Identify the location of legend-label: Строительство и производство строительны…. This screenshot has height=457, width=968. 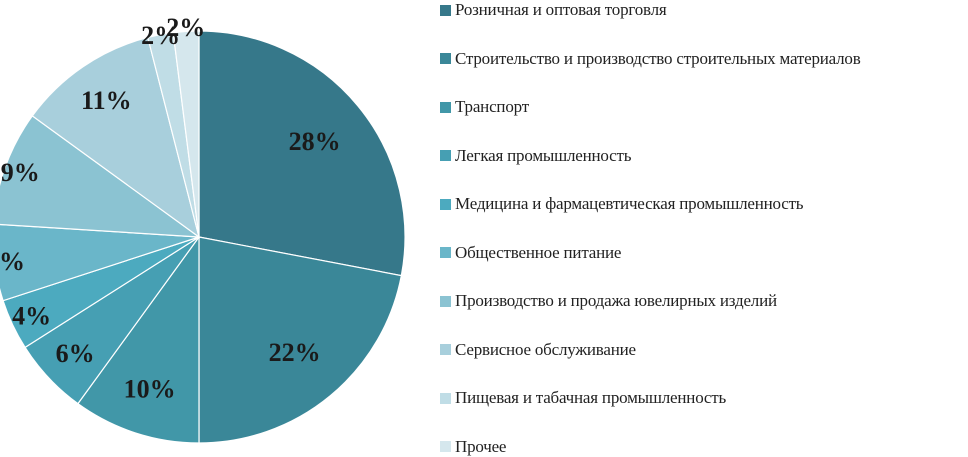
(658, 58).